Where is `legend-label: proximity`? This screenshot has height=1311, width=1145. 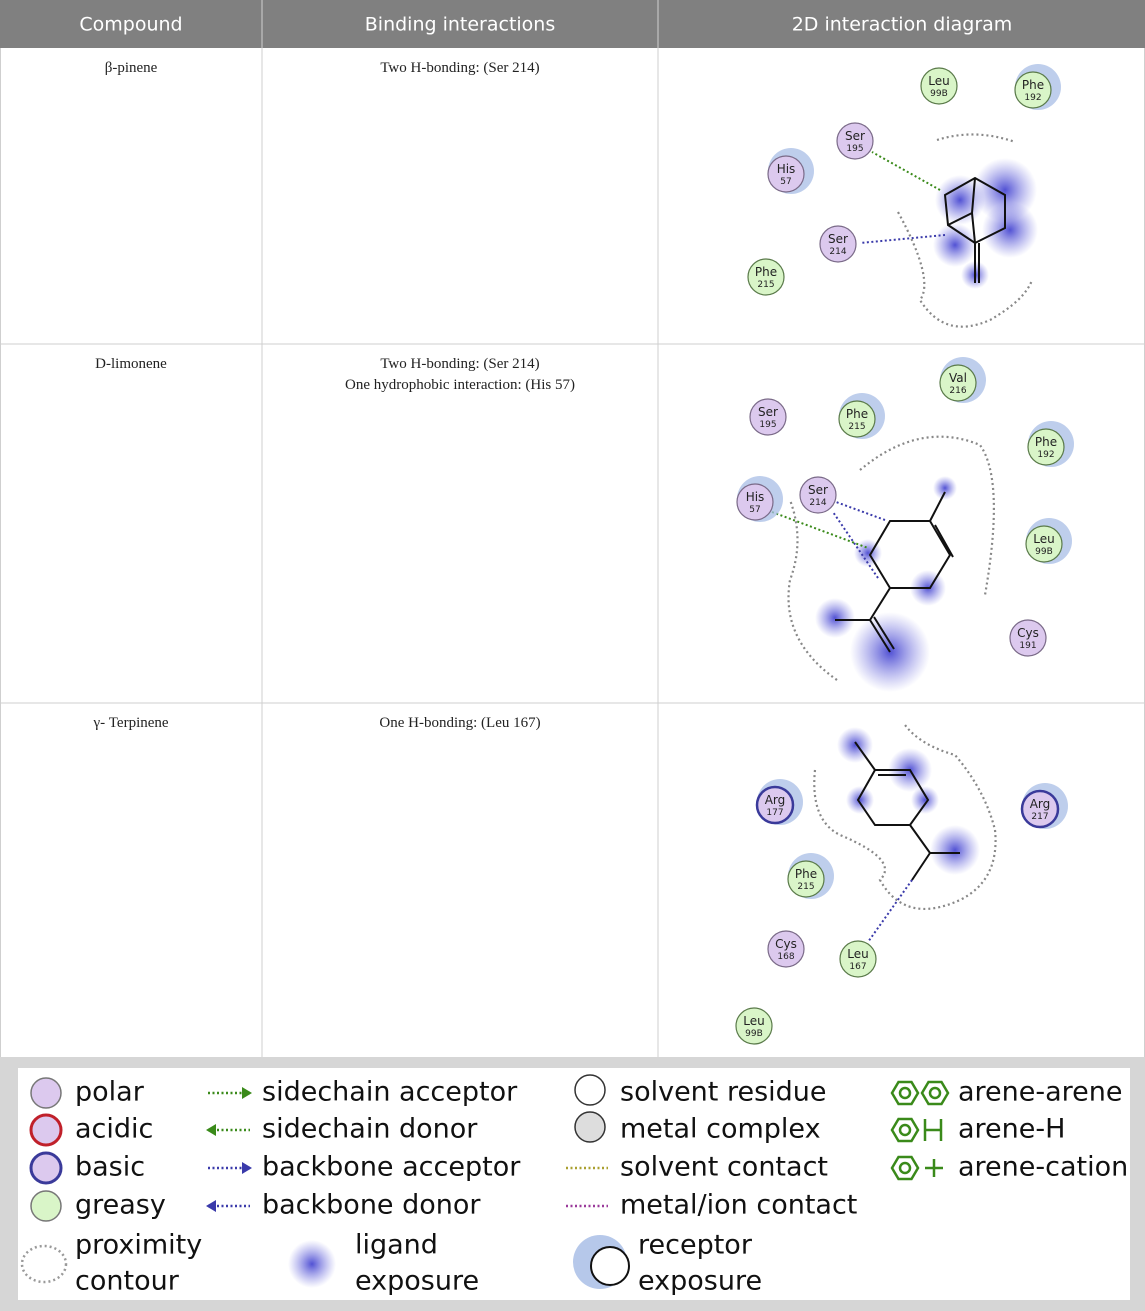 legend-label: proximity is located at coordinates (138, 1245).